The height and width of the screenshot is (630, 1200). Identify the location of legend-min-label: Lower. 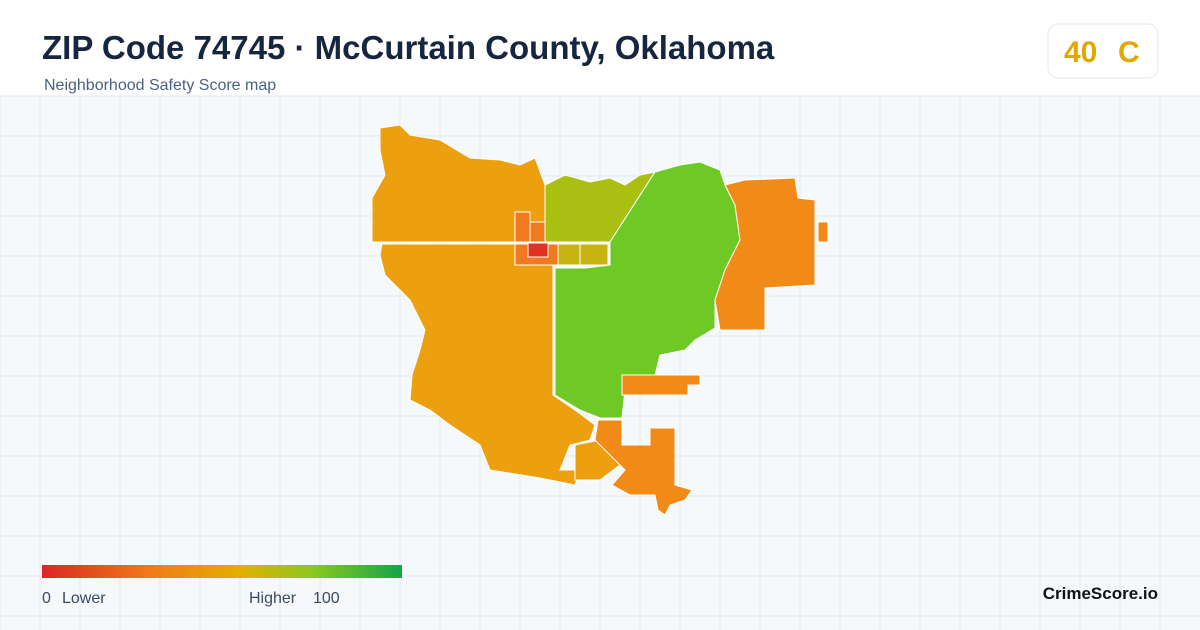
(84, 598).